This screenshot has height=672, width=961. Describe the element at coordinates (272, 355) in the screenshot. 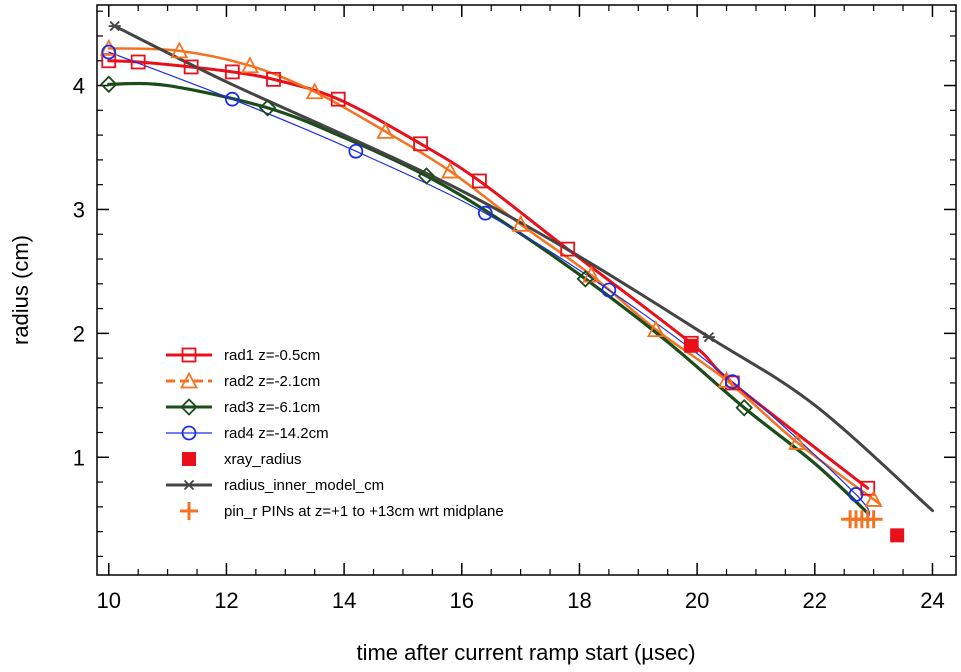

I see `legend-label: rad1 z=-0.5cm` at that location.